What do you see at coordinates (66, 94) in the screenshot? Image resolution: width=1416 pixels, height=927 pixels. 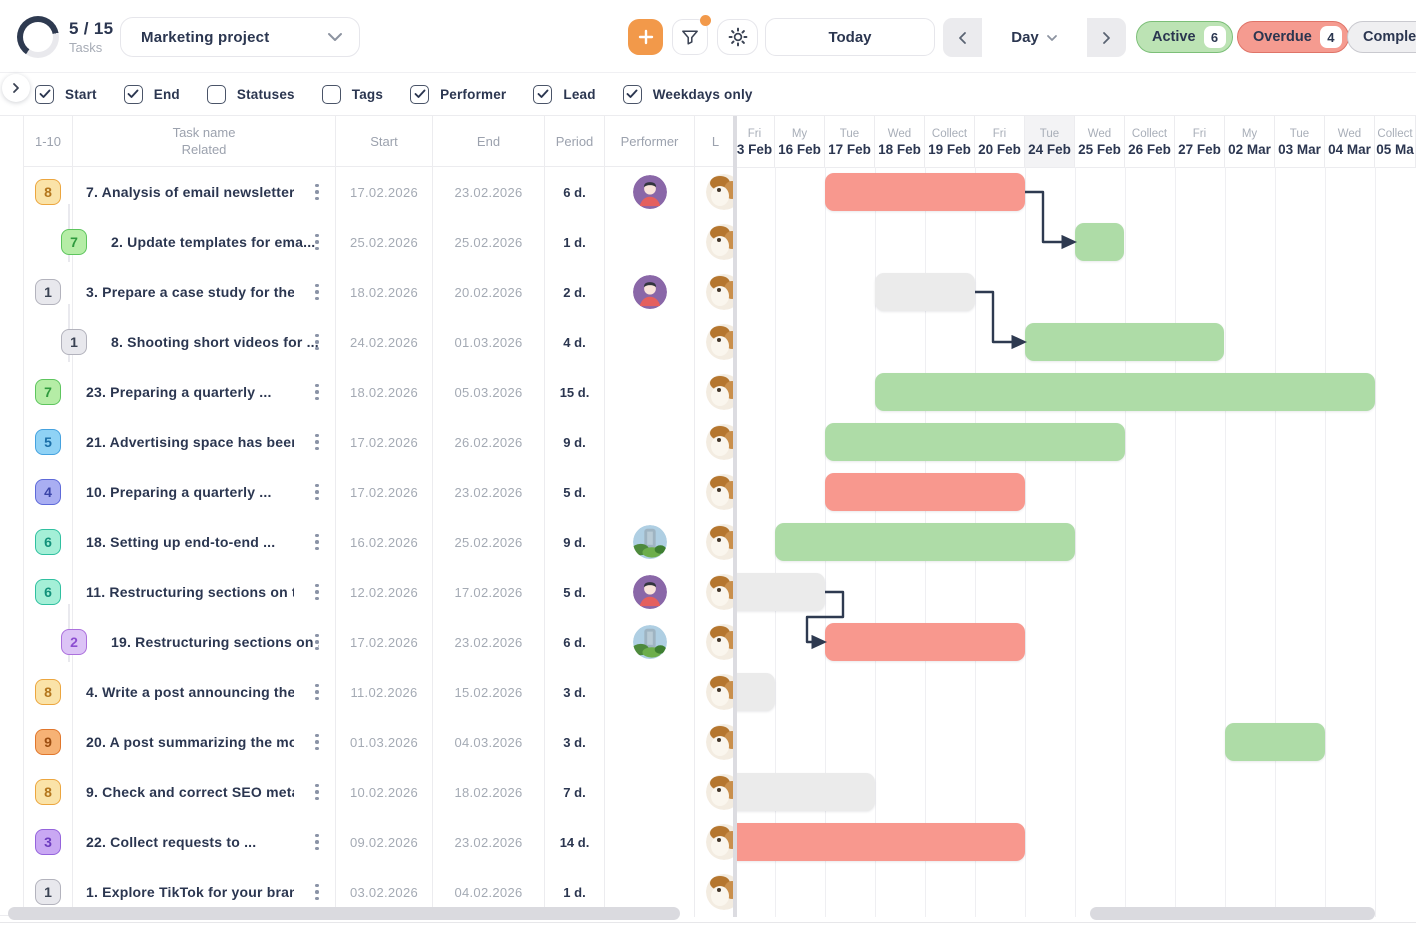 I see `column-toggle-start: Start` at bounding box center [66, 94].